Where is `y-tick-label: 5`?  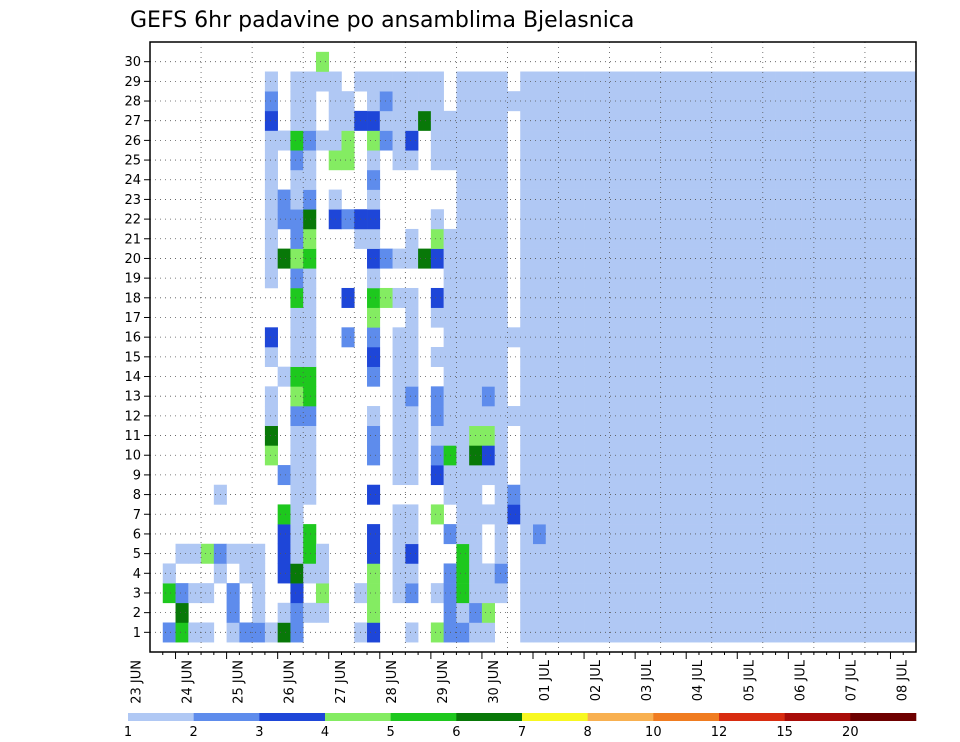
y-tick-label: 5 is located at coordinates (137, 554).